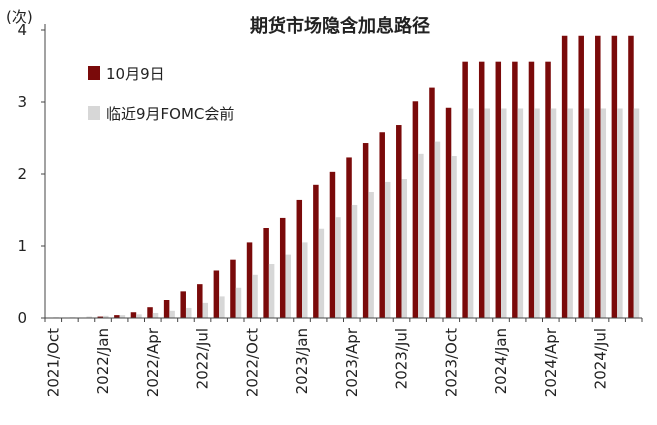  Describe the element at coordinates (170, 114) in the screenshot. I see `legend-label: 临近9月FOMC会前` at that location.